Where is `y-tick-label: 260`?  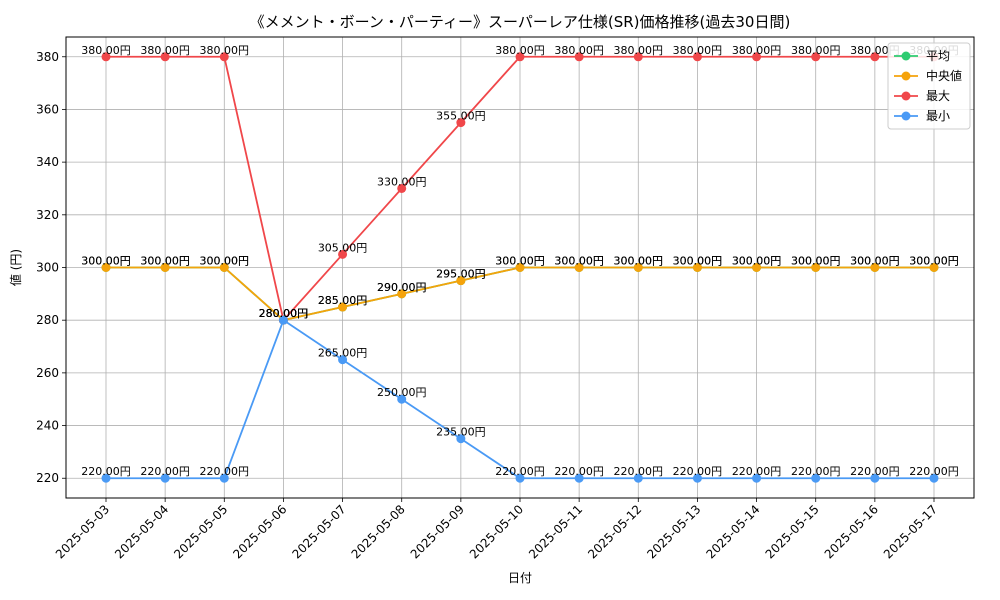 y-tick-label: 260 is located at coordinates (47, 373).